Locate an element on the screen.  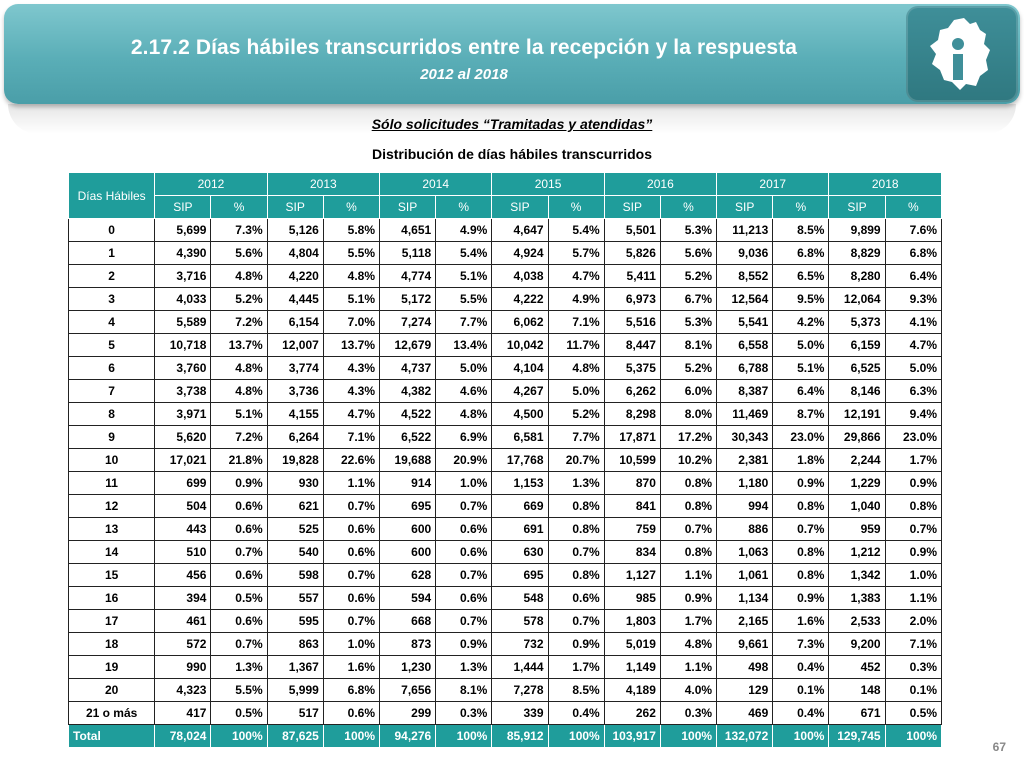
percent-cell: 0.3% is located at coordinates (913, 667).